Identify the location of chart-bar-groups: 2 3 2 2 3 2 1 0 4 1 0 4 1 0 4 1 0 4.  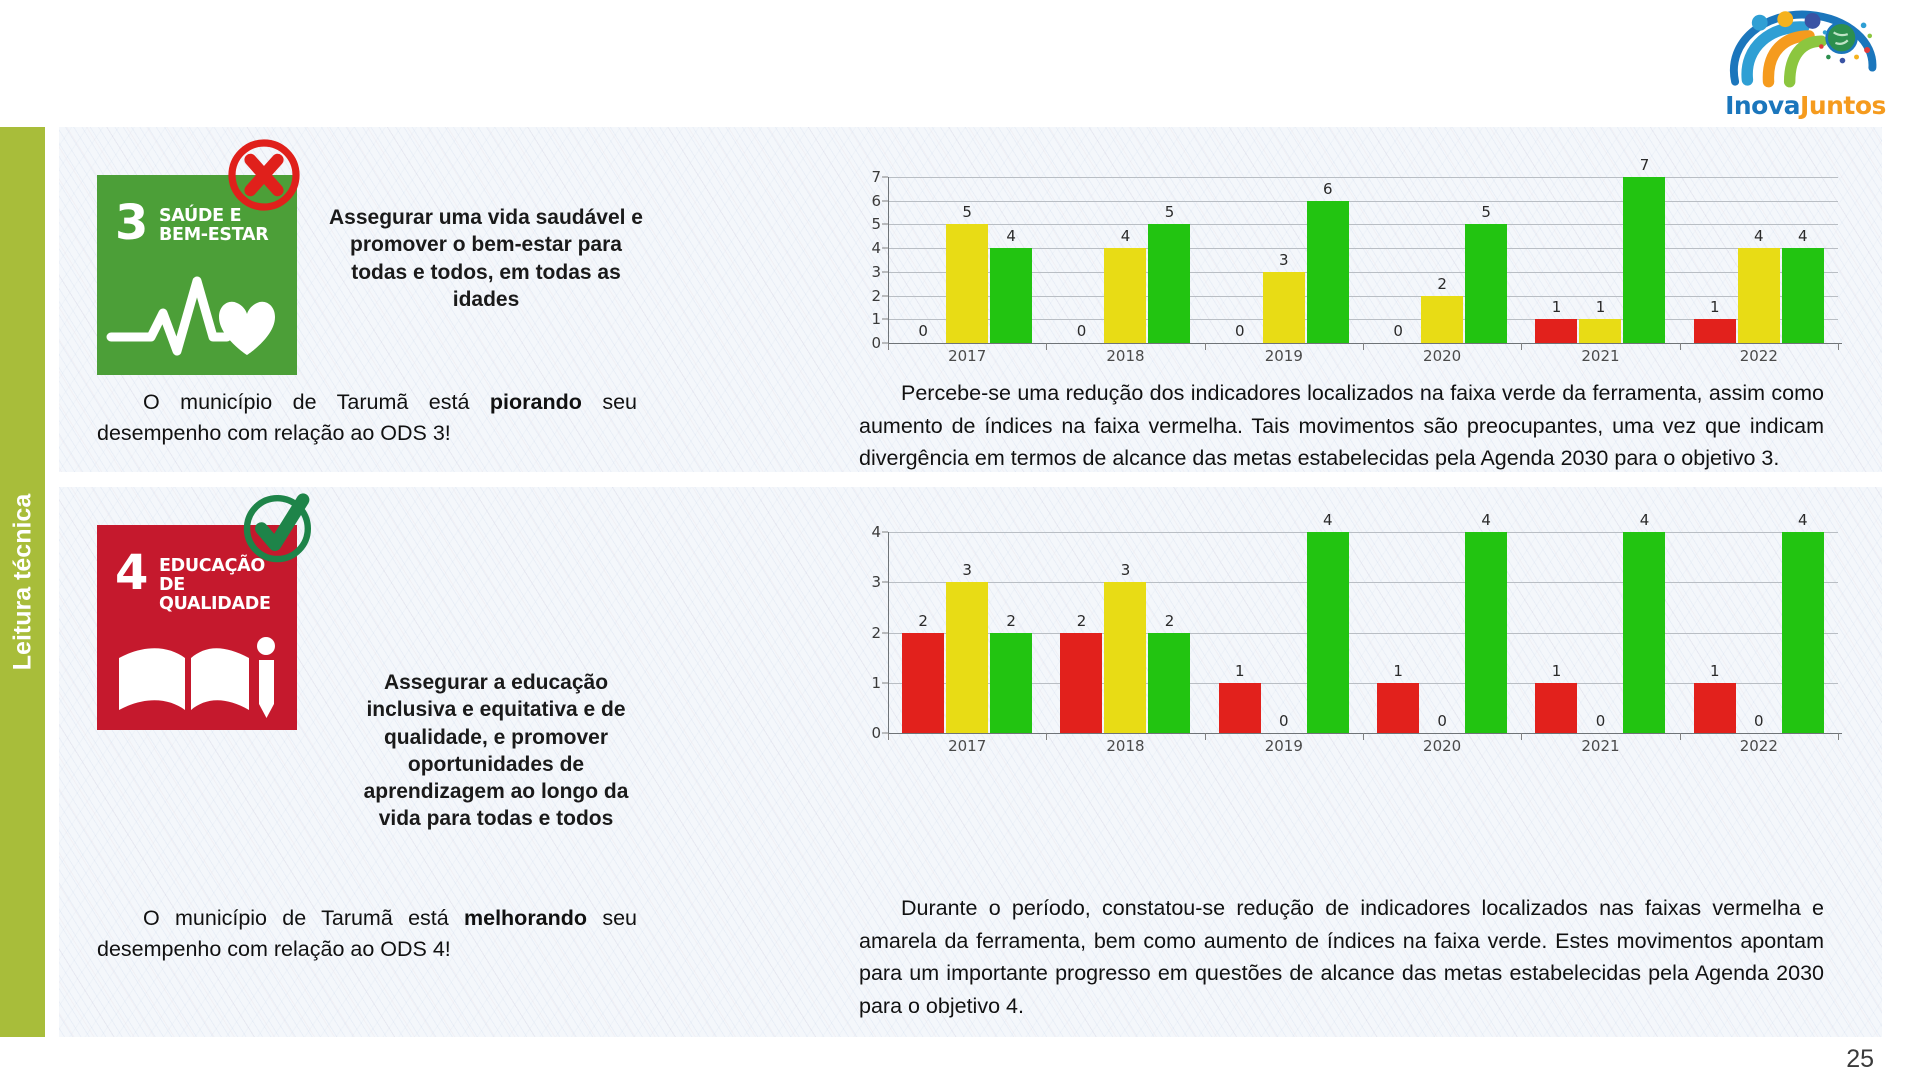
(1363, 622).